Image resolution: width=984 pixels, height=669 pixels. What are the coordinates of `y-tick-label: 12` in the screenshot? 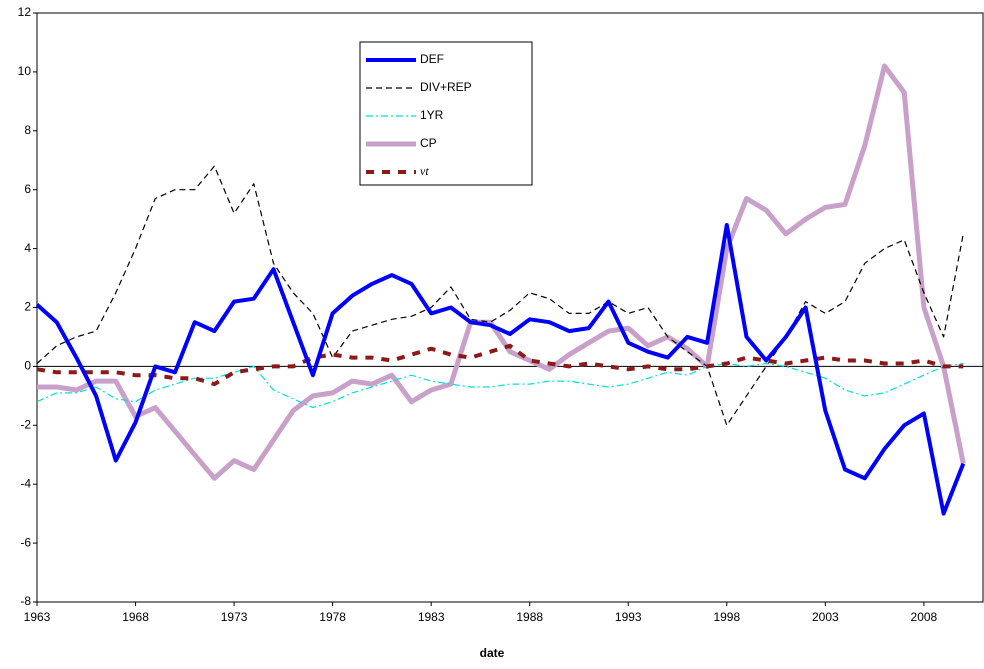 It's located at (25, 12).